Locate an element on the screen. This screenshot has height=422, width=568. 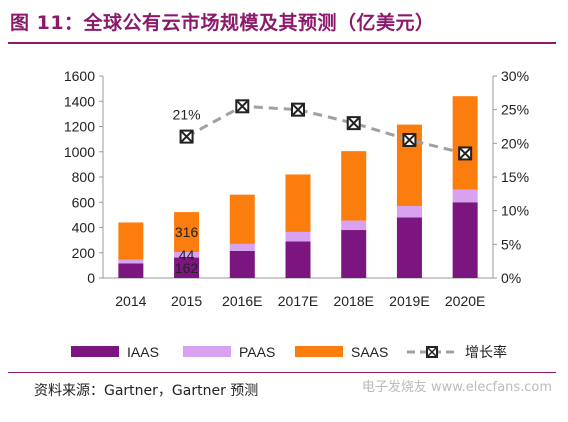
bar-saas-2016e is located at coordinates (242, 219).